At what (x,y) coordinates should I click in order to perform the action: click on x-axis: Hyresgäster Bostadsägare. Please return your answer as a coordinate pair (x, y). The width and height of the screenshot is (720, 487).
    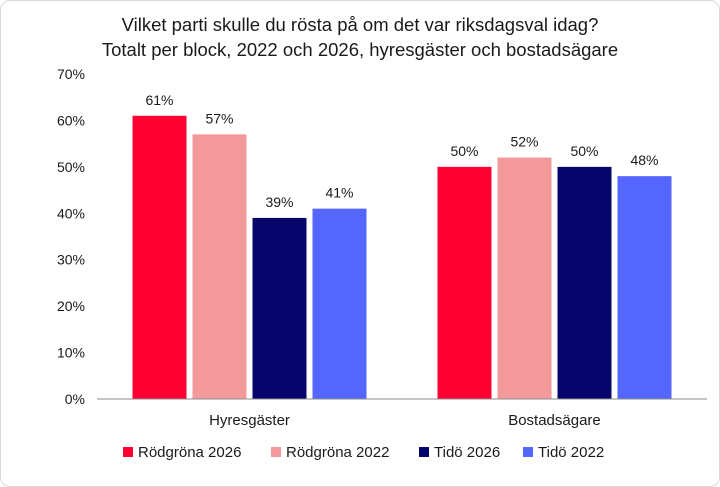
    Looking at the image, I should click on (402, 413).